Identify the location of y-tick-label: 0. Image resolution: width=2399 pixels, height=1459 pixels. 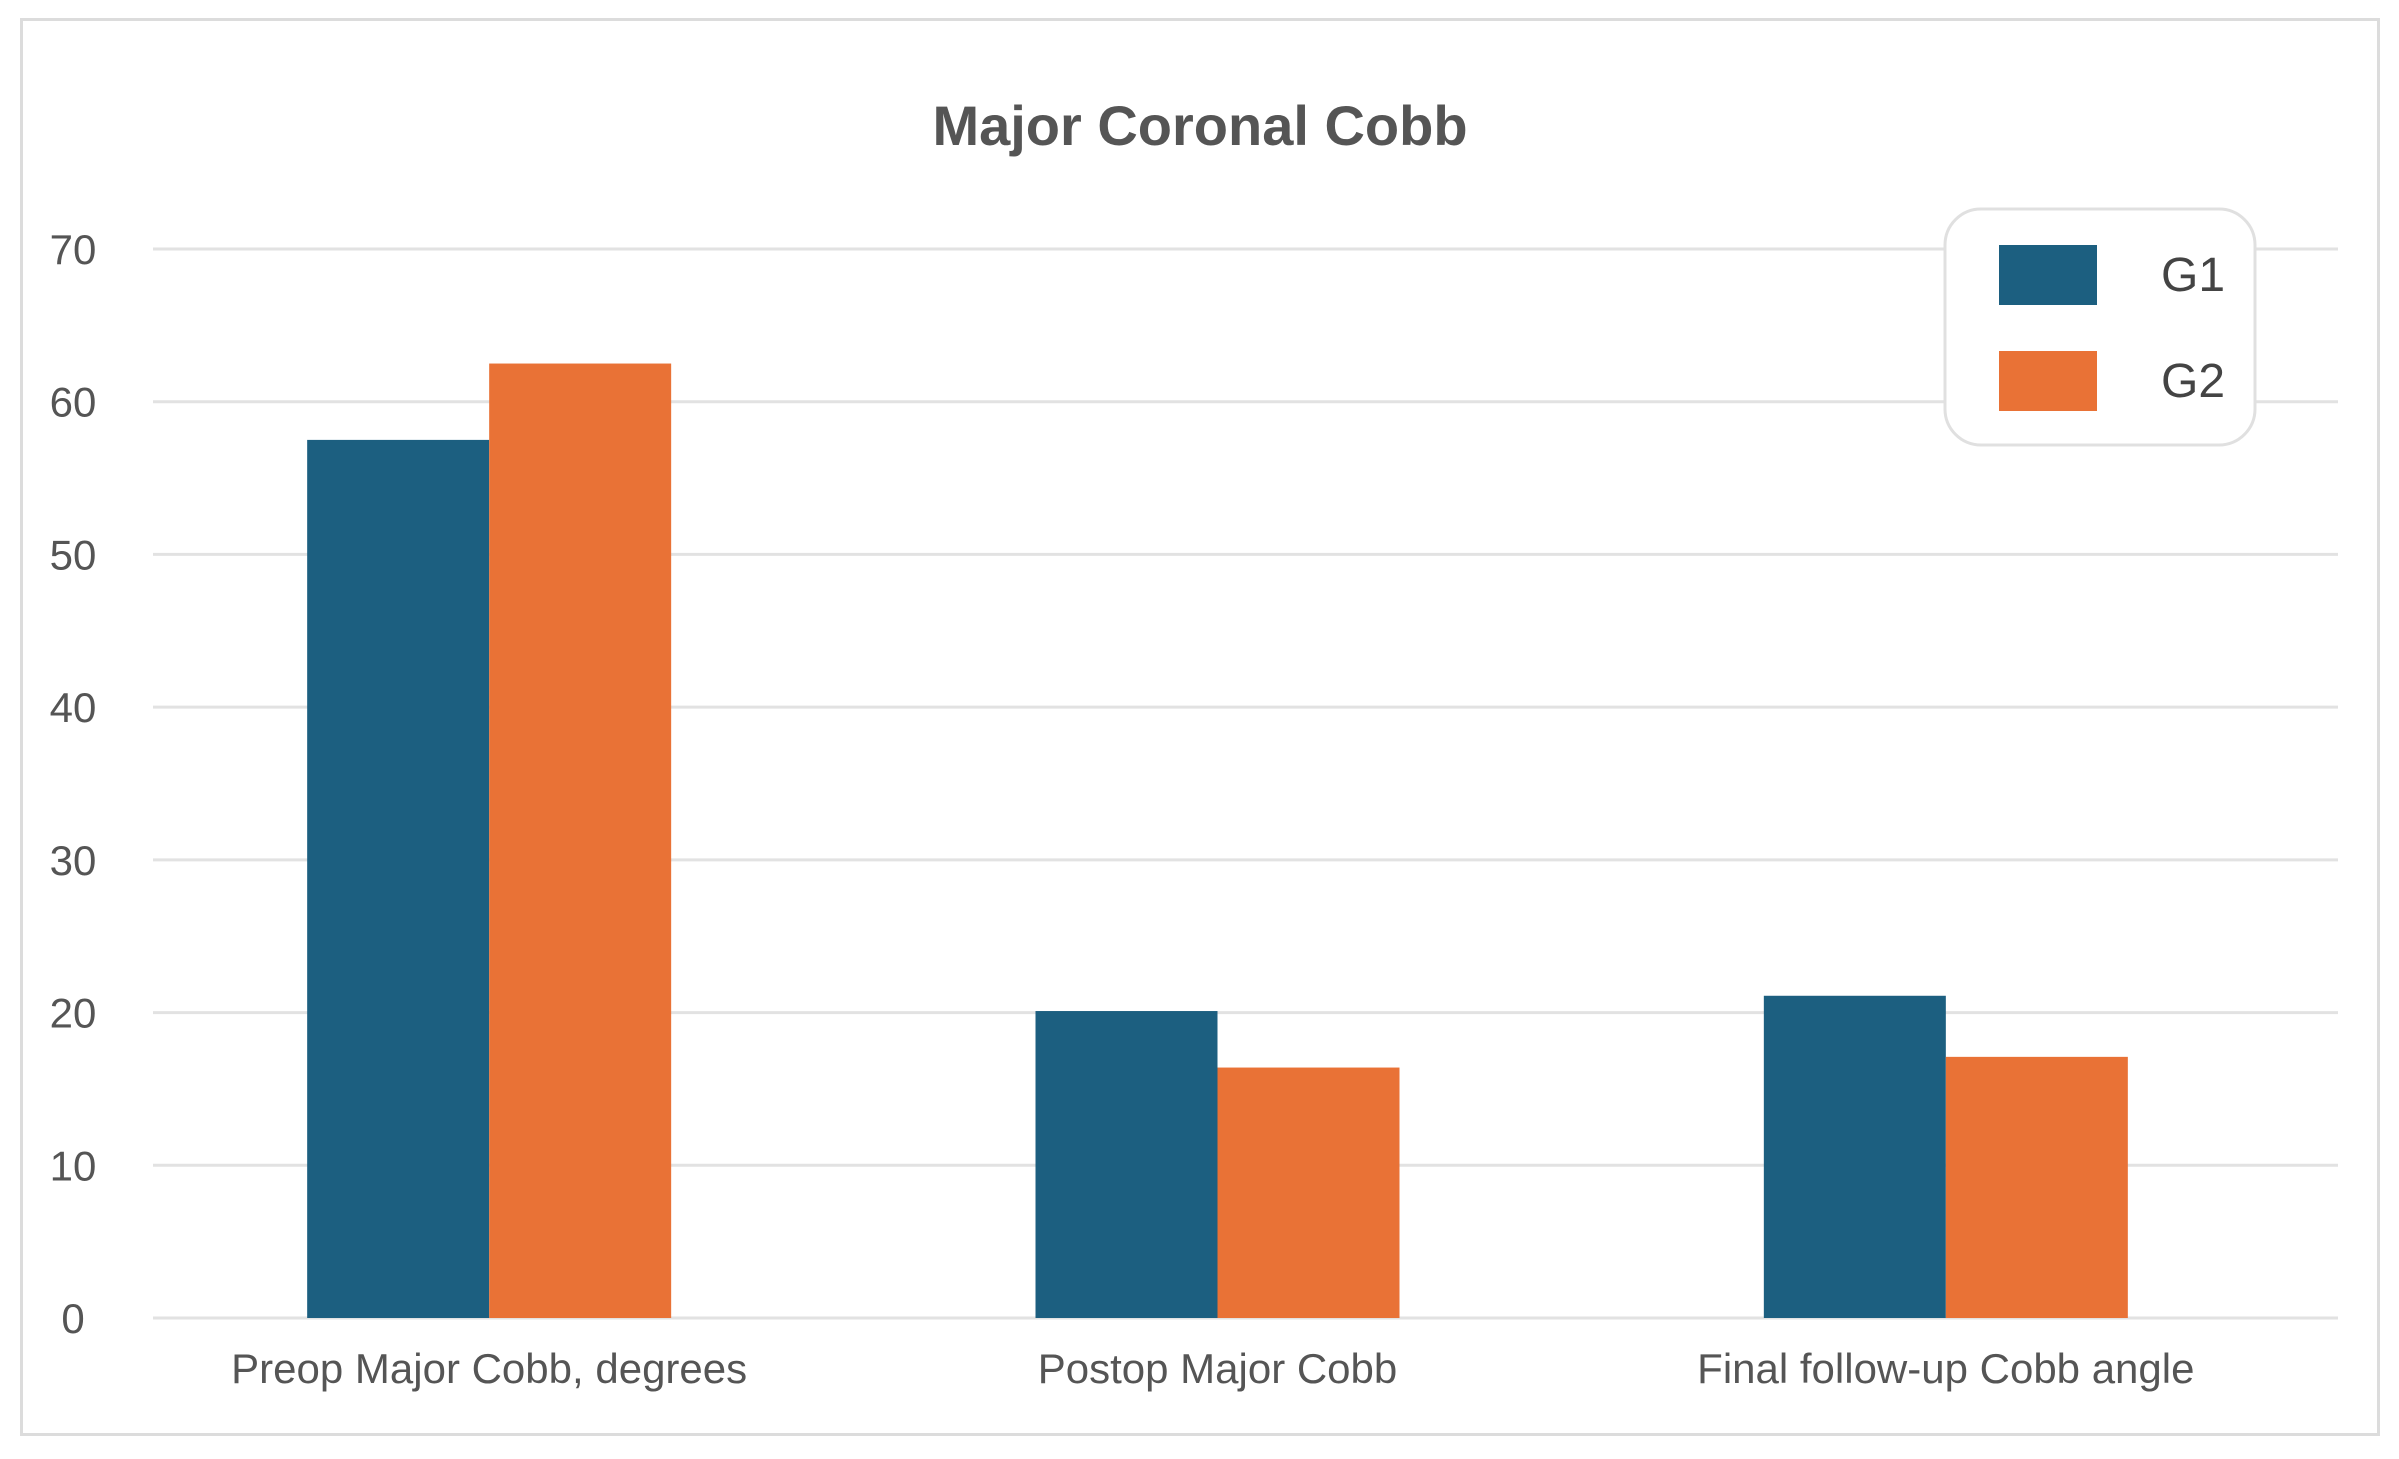
(72, 1318).